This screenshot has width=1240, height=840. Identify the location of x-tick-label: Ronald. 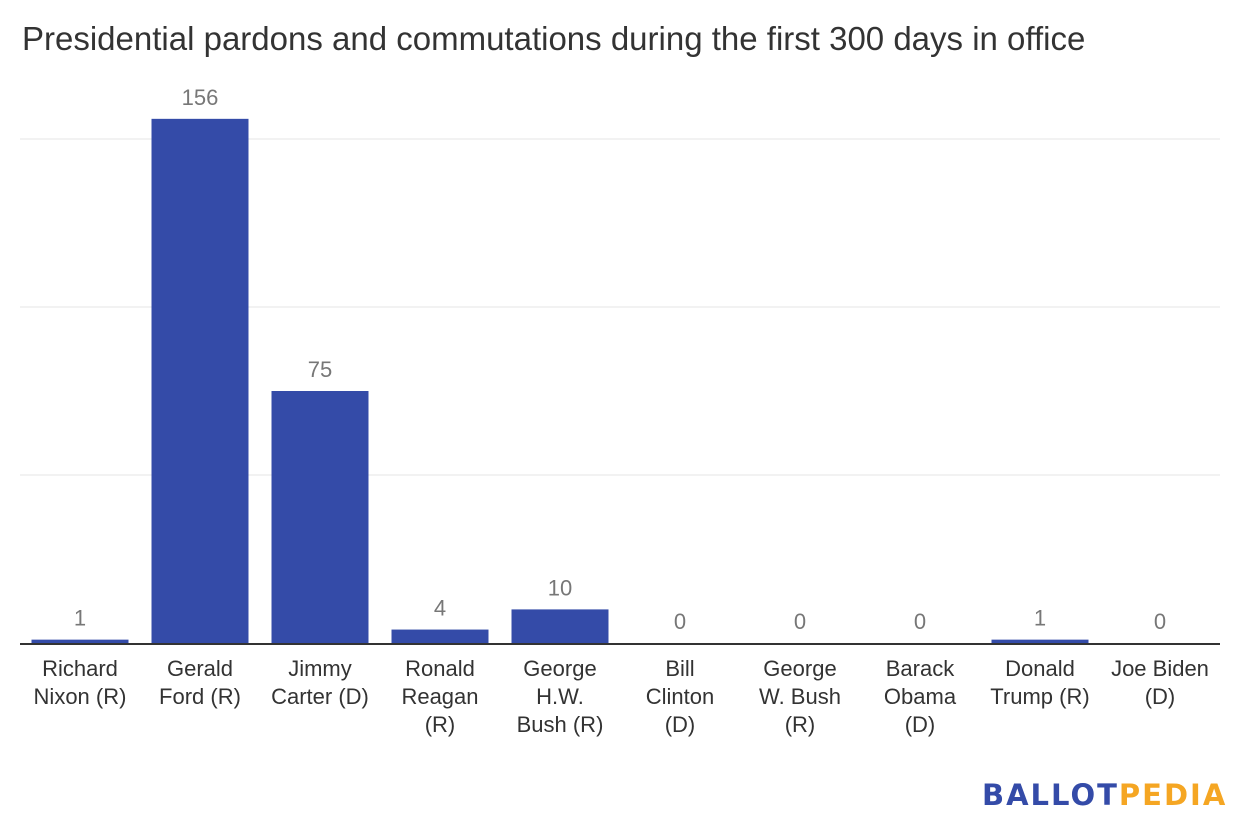
(440, 668).